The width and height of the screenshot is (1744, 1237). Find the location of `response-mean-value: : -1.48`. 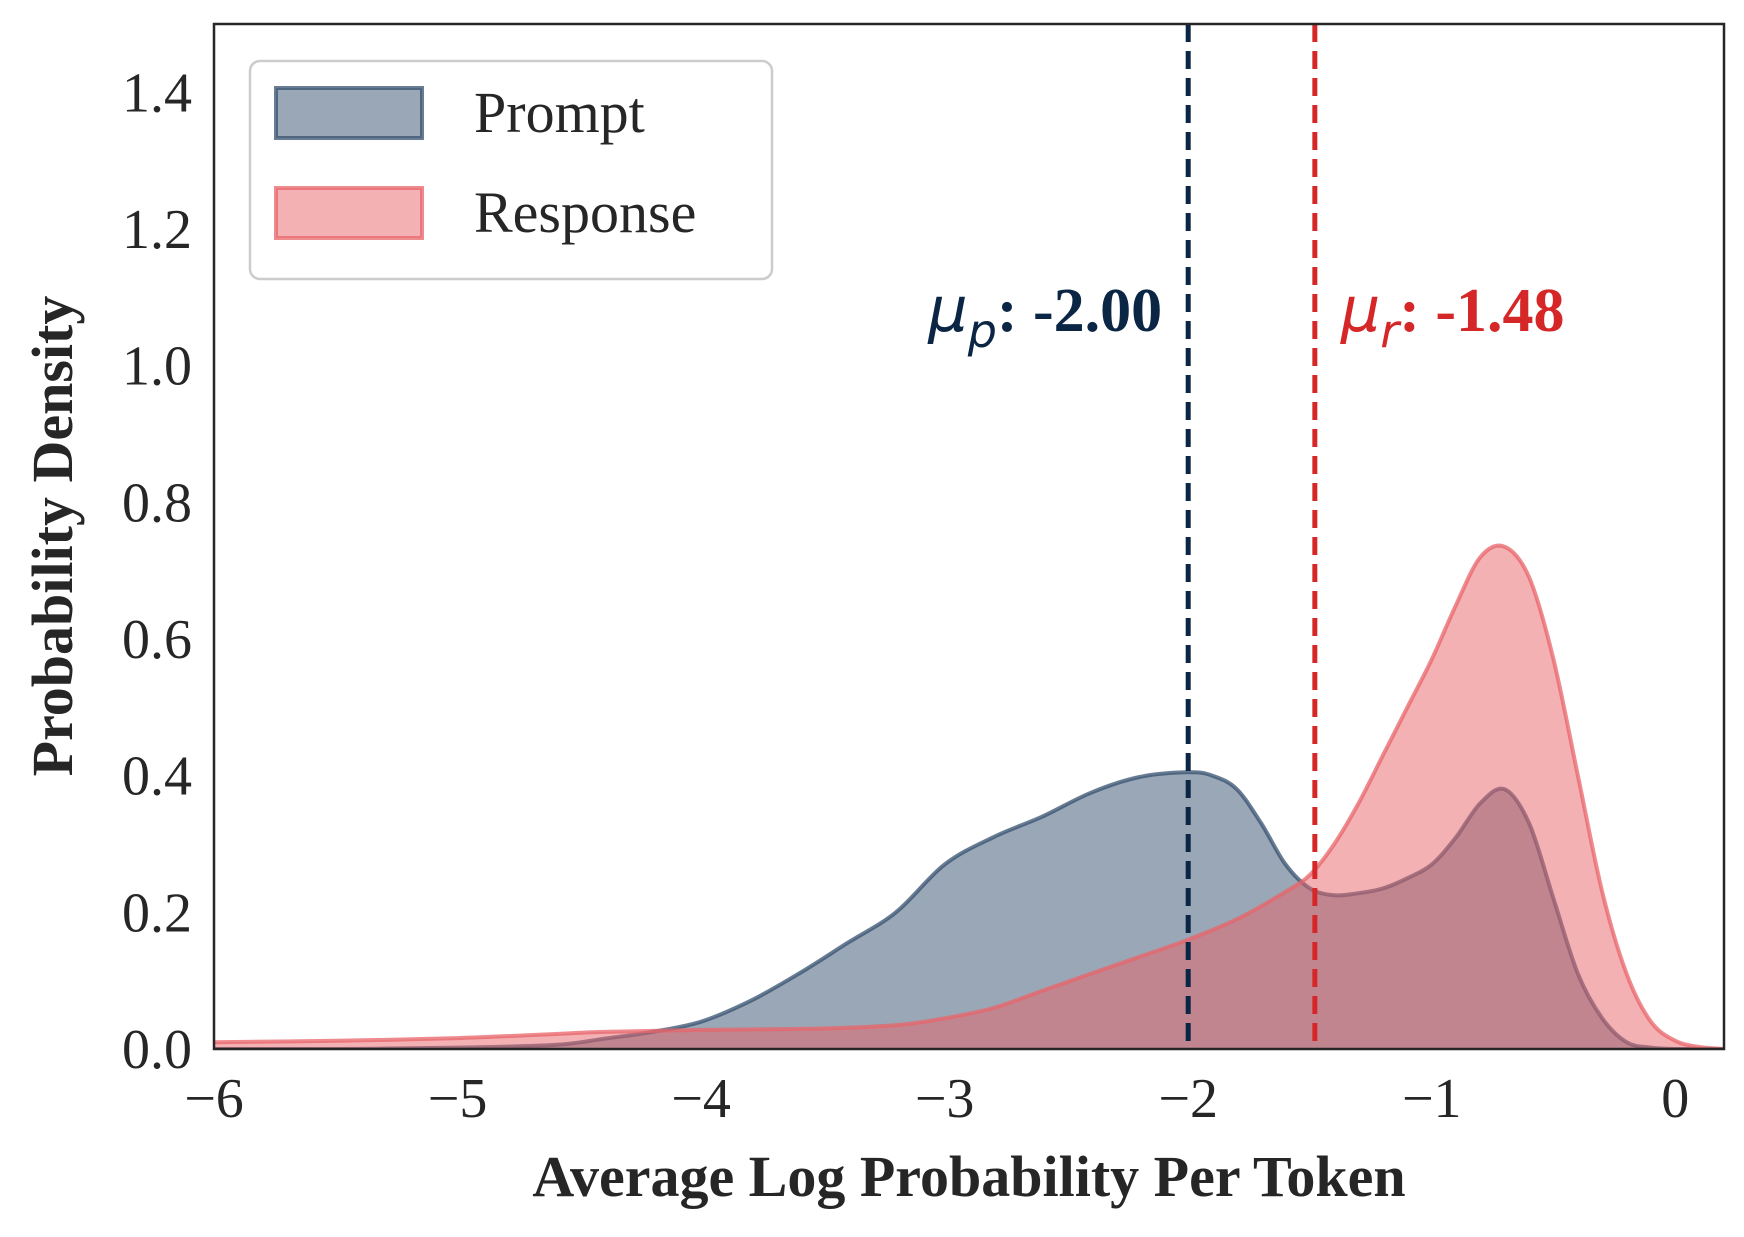

response-mean-value: : -1.48 is located at coordinates (1481, 311).